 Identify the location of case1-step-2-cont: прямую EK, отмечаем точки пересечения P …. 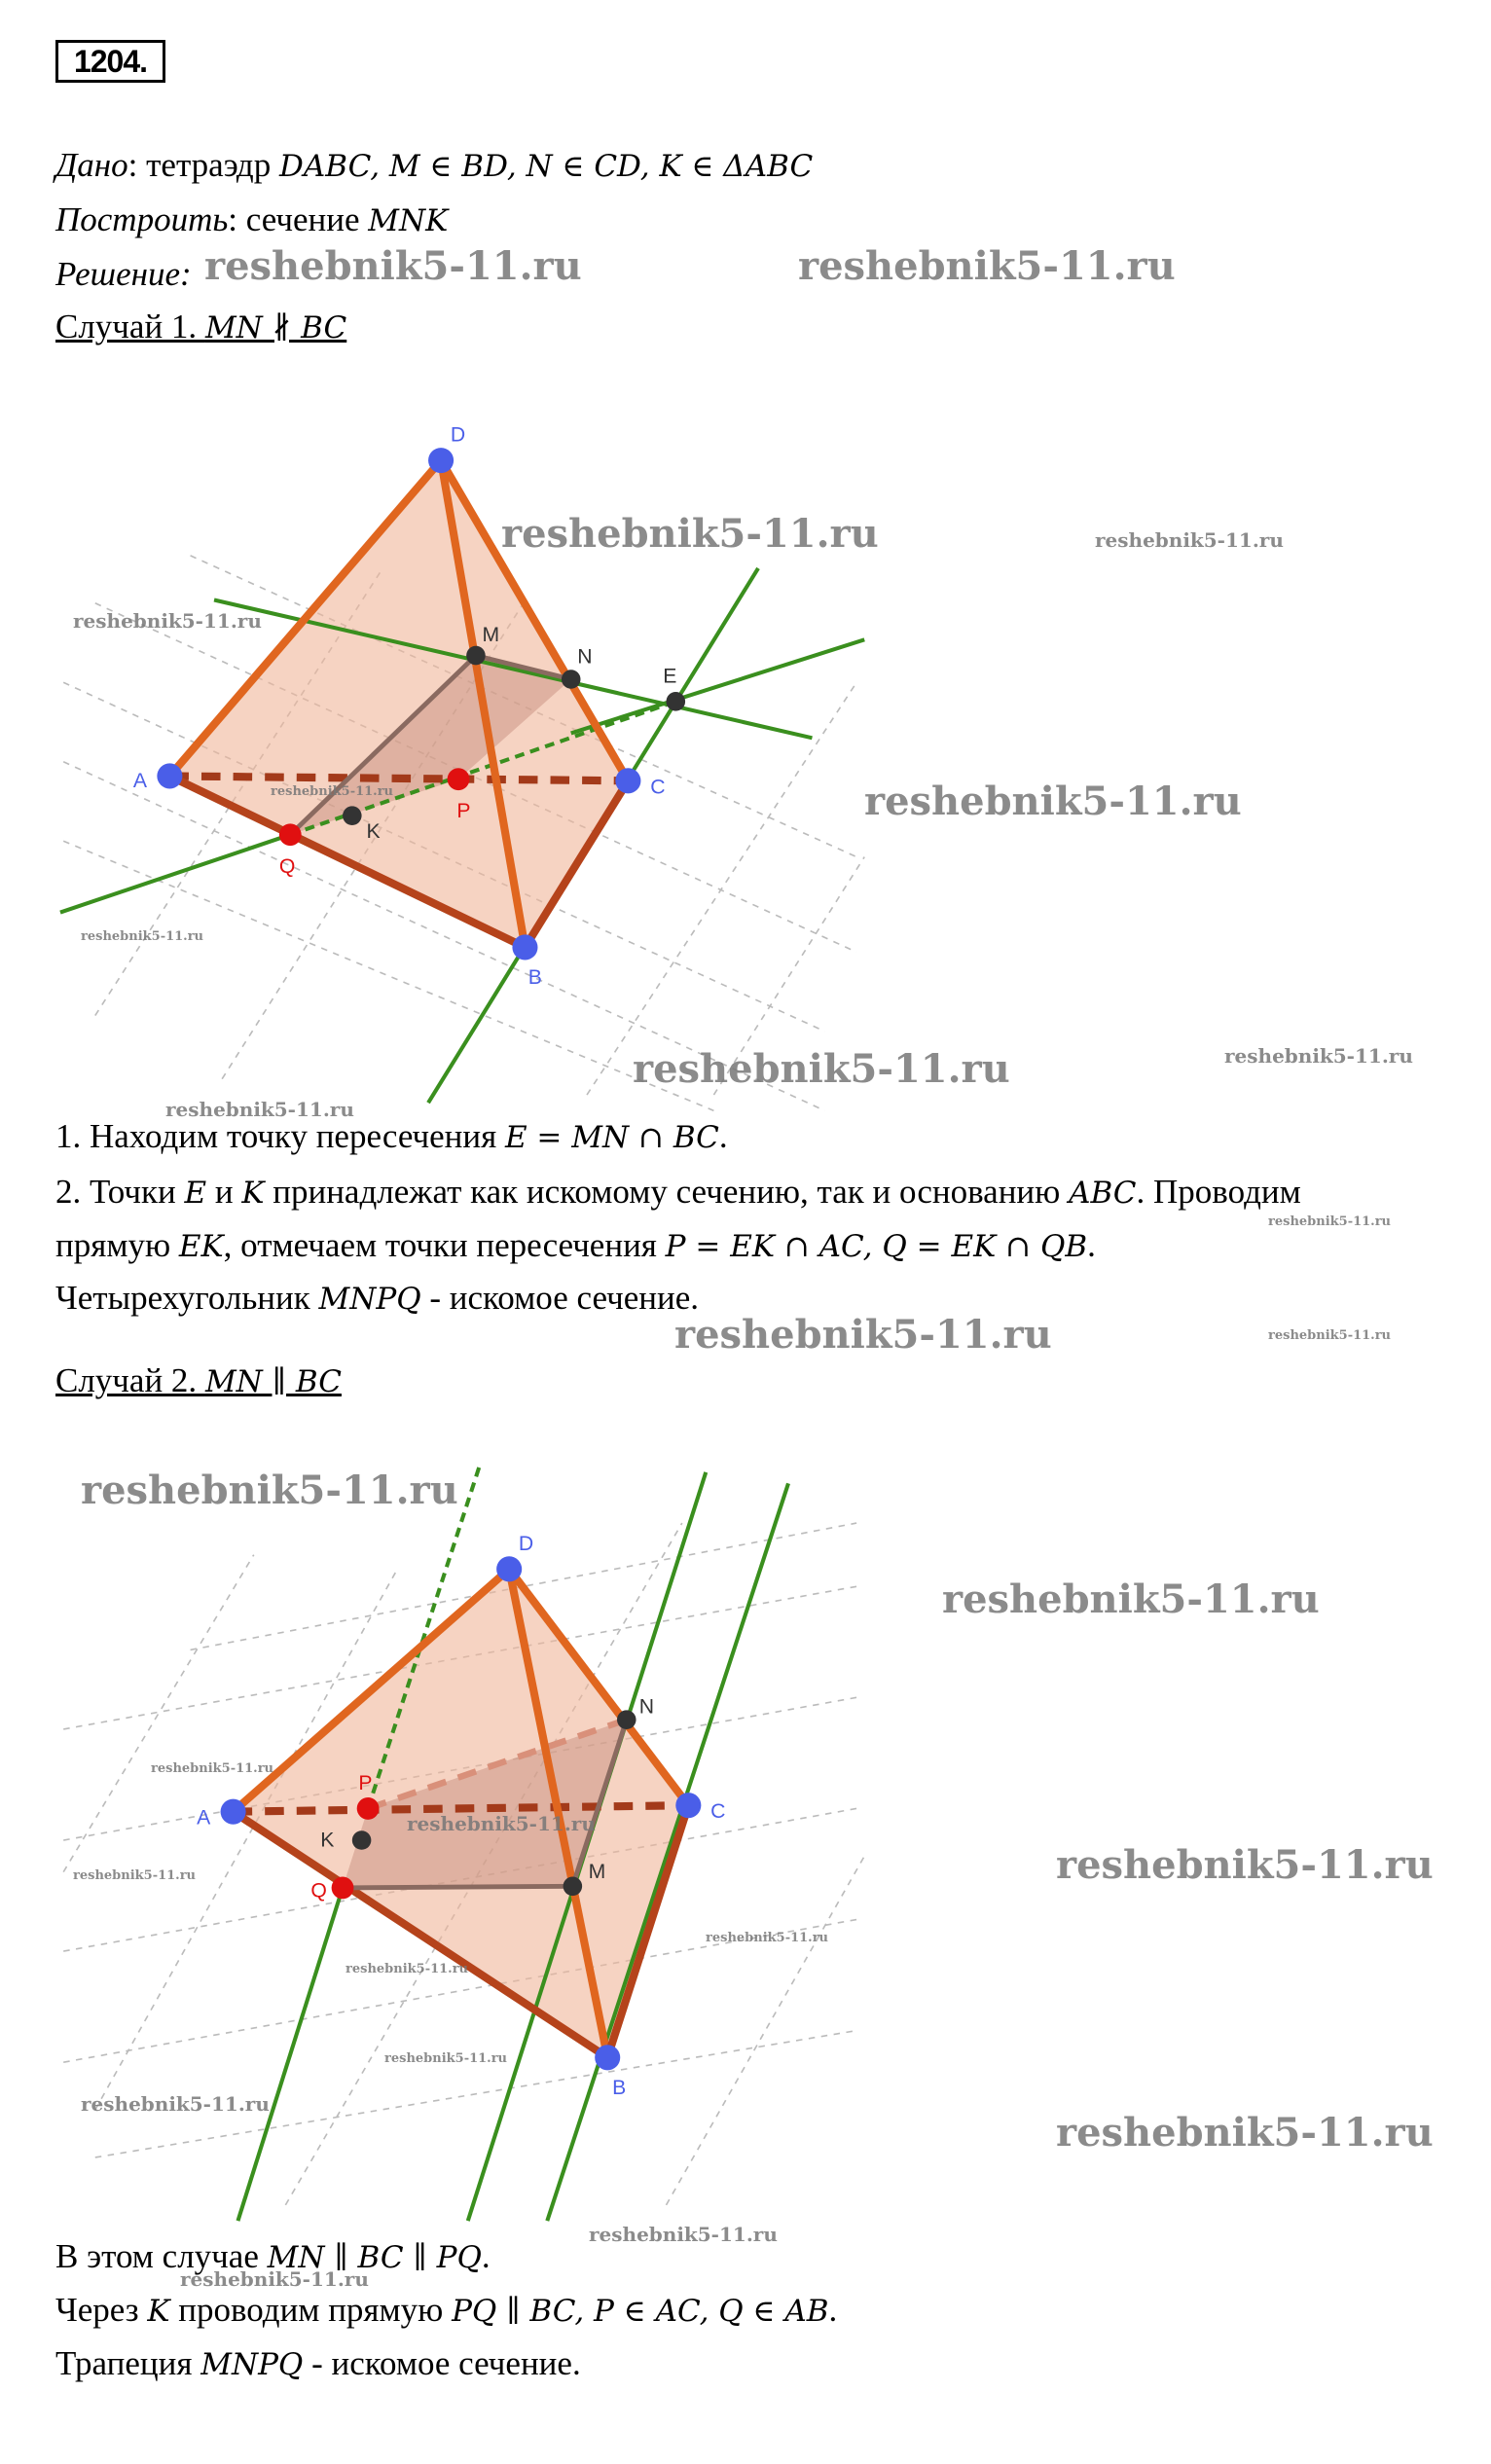
(575, 1245).